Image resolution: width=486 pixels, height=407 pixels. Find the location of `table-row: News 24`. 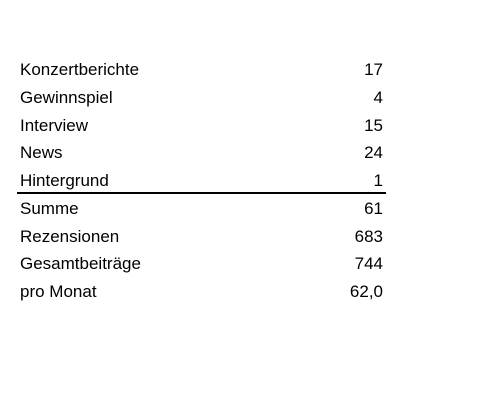

table-row: News 24 is located at coordinates (201, 153).